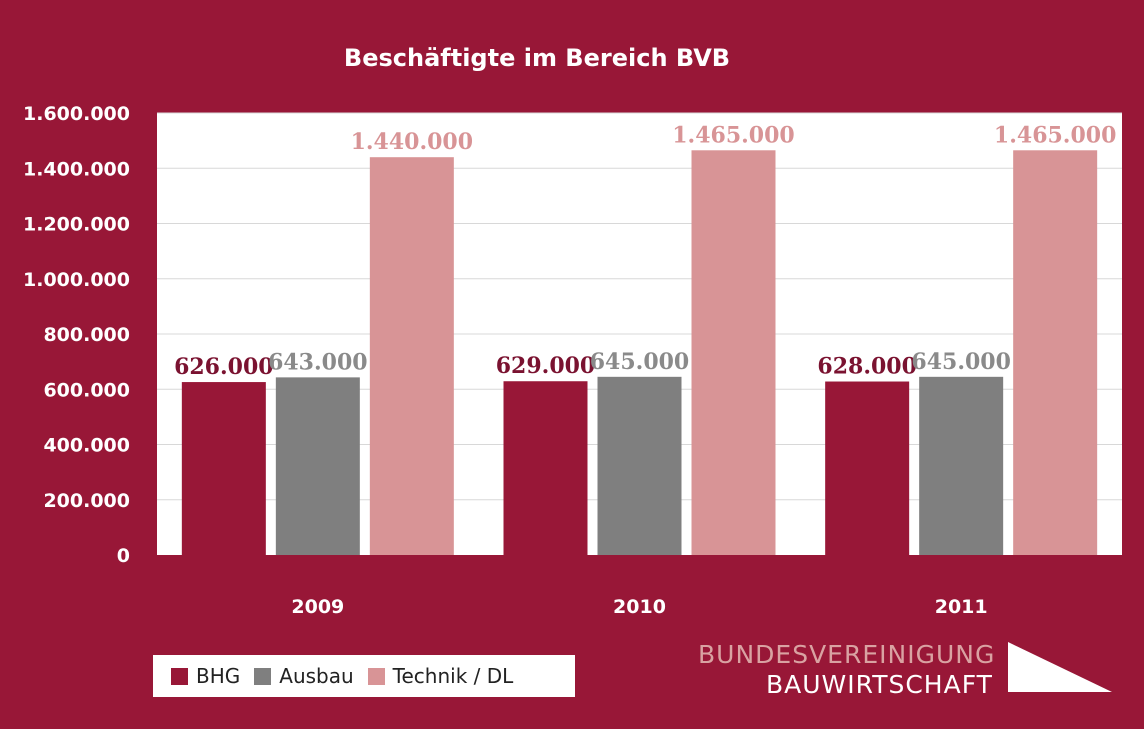 This screenshot has height=729, width=1144. I want to click on x-category-label: 2011, so click(961, 607).